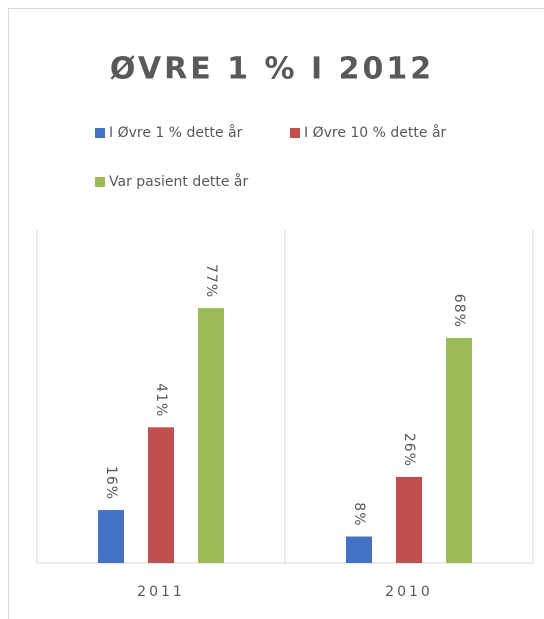 This screenshot has width=544, height=619. Describe the element at coordinates (111, 483) in the screenshot. I see `data-label: 16%` at that location.